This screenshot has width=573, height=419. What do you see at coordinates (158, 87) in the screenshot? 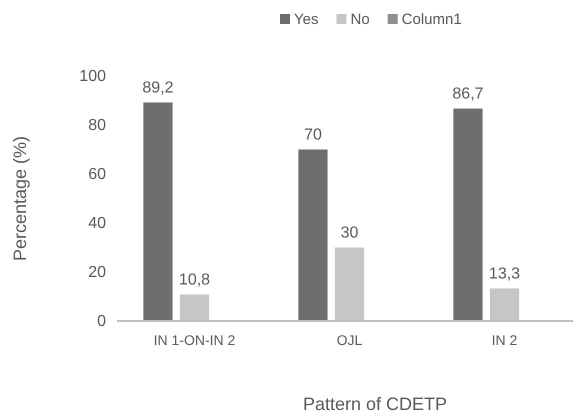
I see `data-label: 89,2` at bounding box center [158, 87].